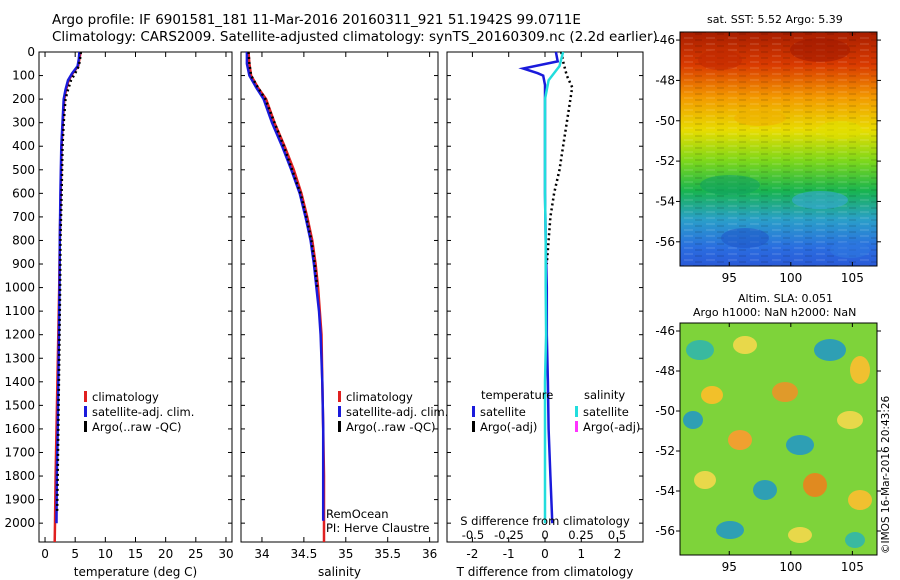 The height and width of the screenshot is (580, 900). I want to click on y-tick-label: 1700, so click(19, 452).